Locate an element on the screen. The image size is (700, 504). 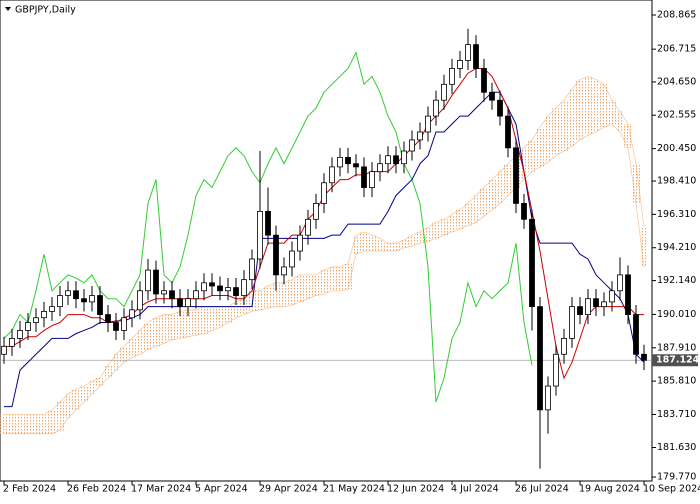
x-tick-label: 19 Aug 2024 is located at coordinates (609, 489).